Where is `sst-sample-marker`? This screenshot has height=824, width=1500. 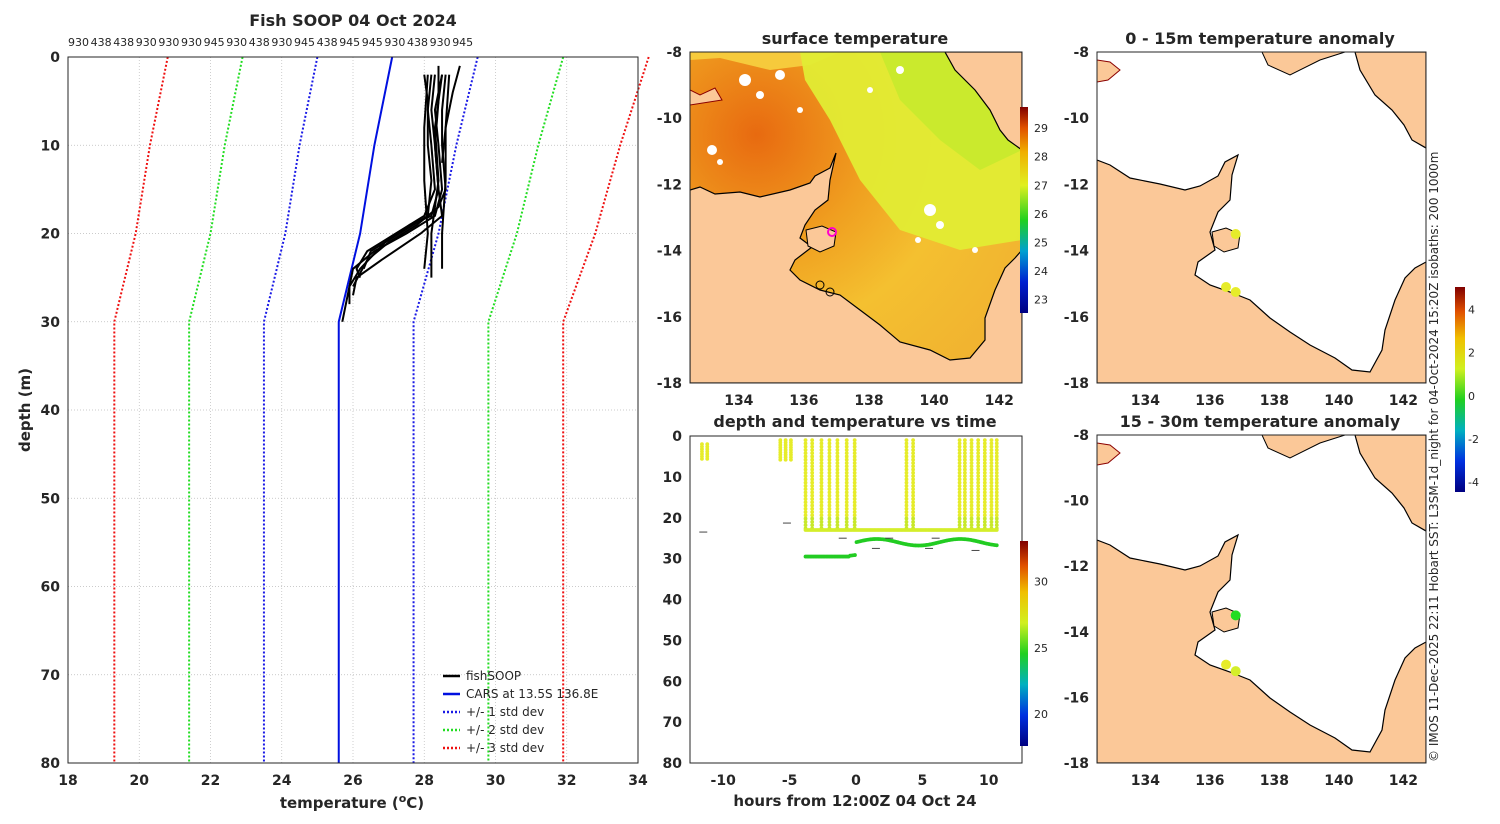
sst-sample-marker is located at coordinates (830, 292).